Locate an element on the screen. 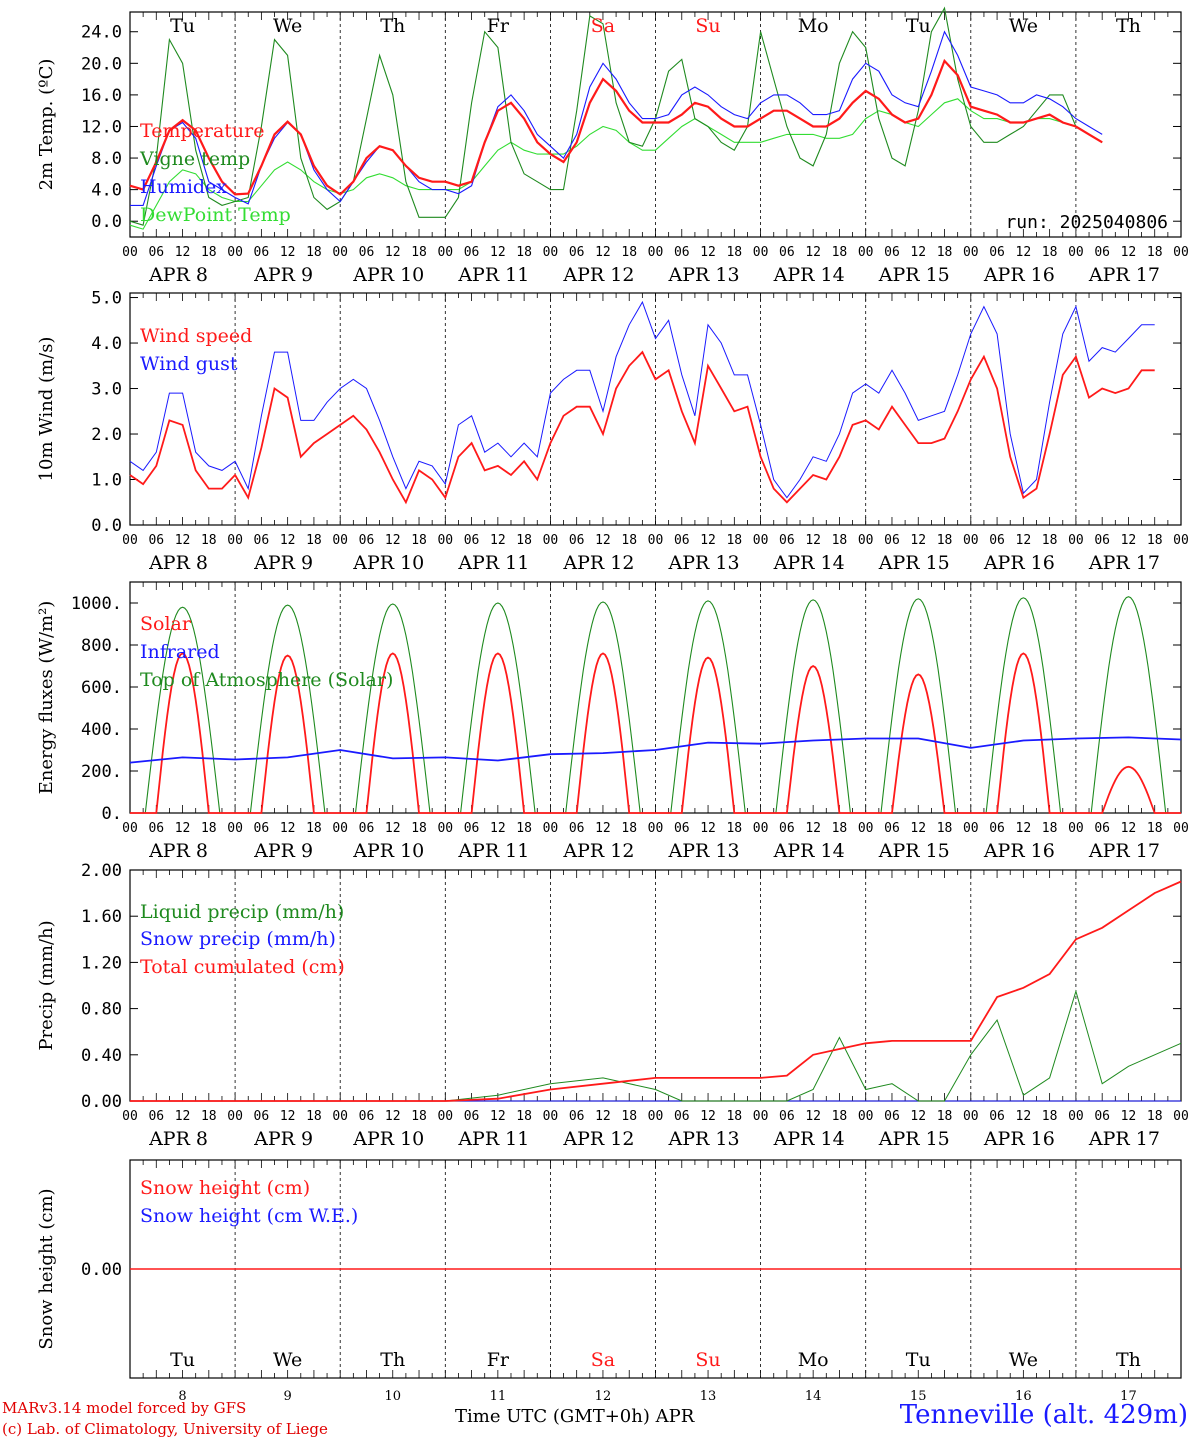 This screenshot has height=1440, width=1194. day-number: 8 is located at coordinates (182, 1396).